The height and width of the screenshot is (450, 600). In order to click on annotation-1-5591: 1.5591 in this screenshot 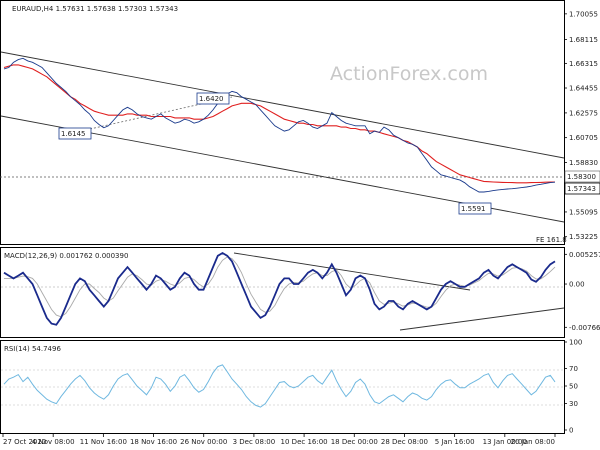, I will do `click(475, 208)`.